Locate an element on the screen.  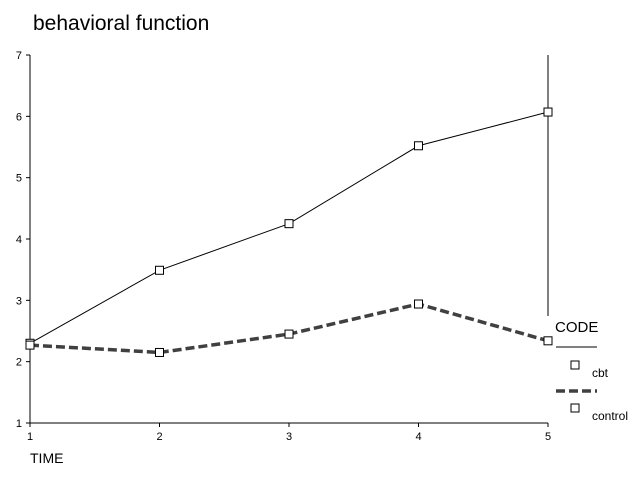
x-tick-label: 1 is located at coordinates (30, 437).